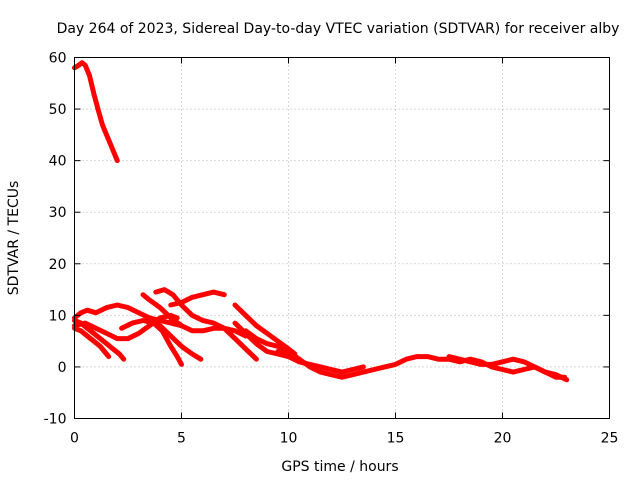  I want to click on x-tick-label: 20, so click(503, 439).